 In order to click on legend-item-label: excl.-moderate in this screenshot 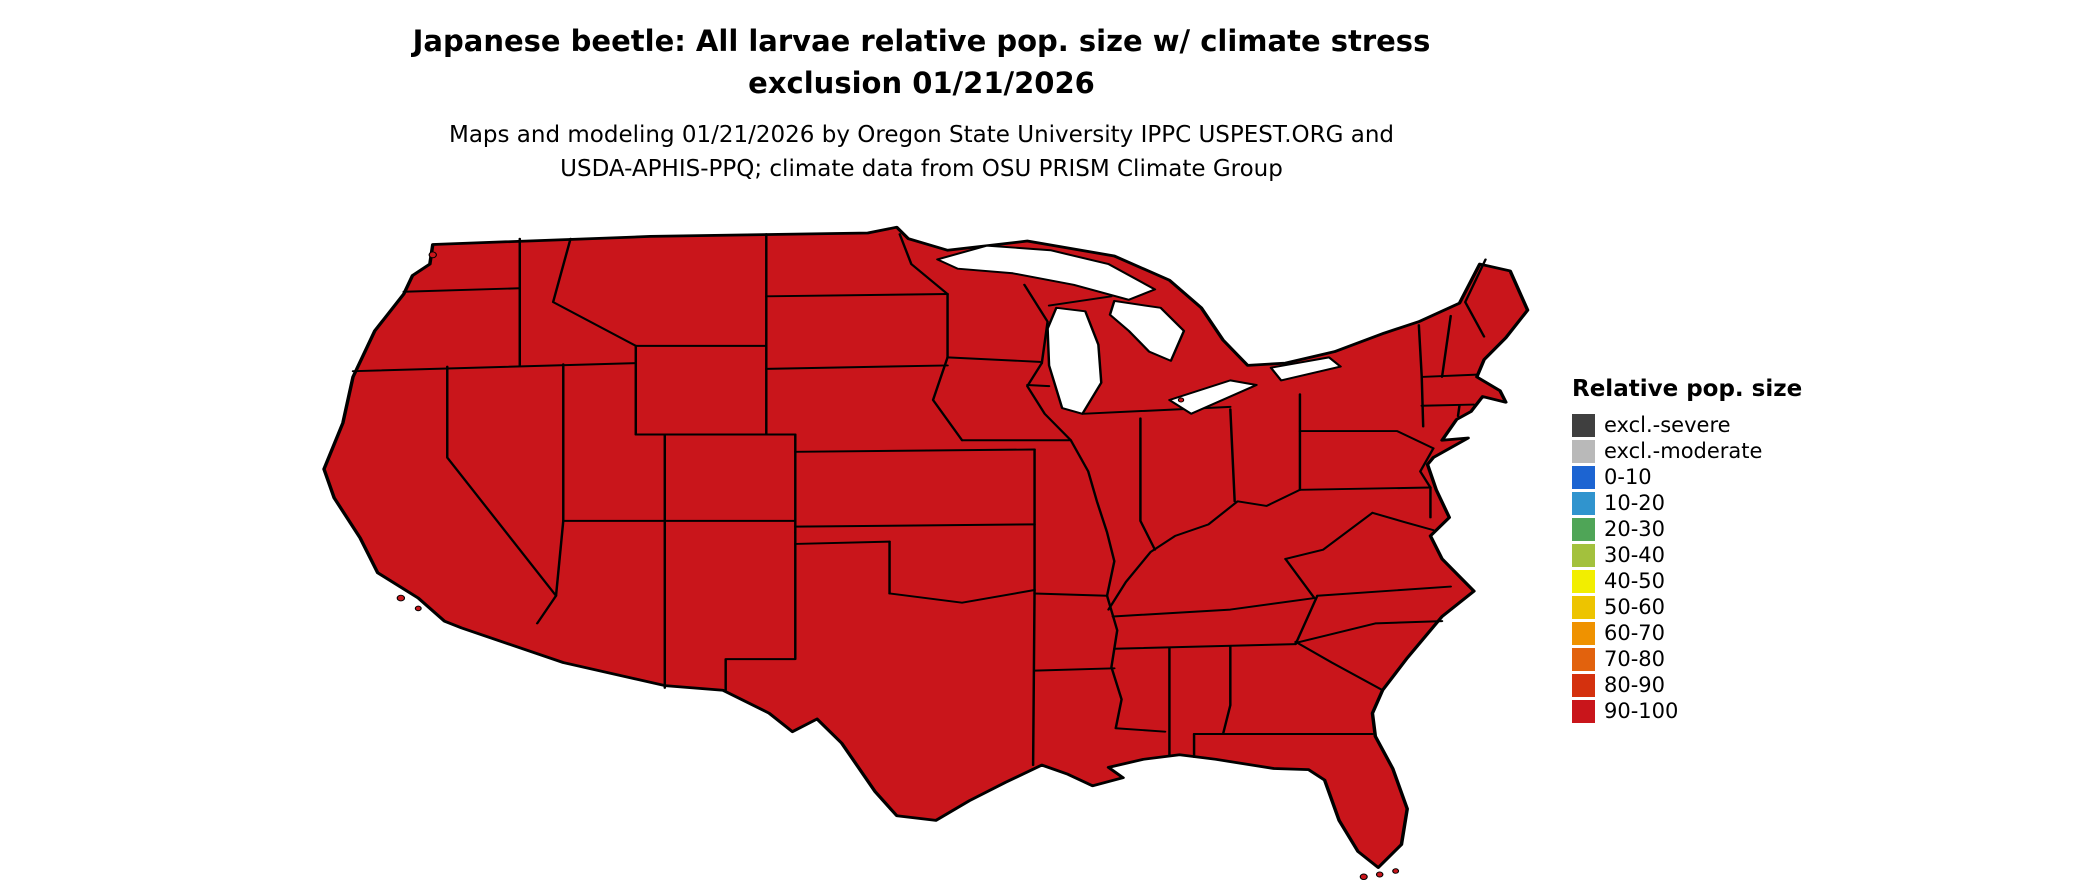, I will do `click(1683, 451)`.